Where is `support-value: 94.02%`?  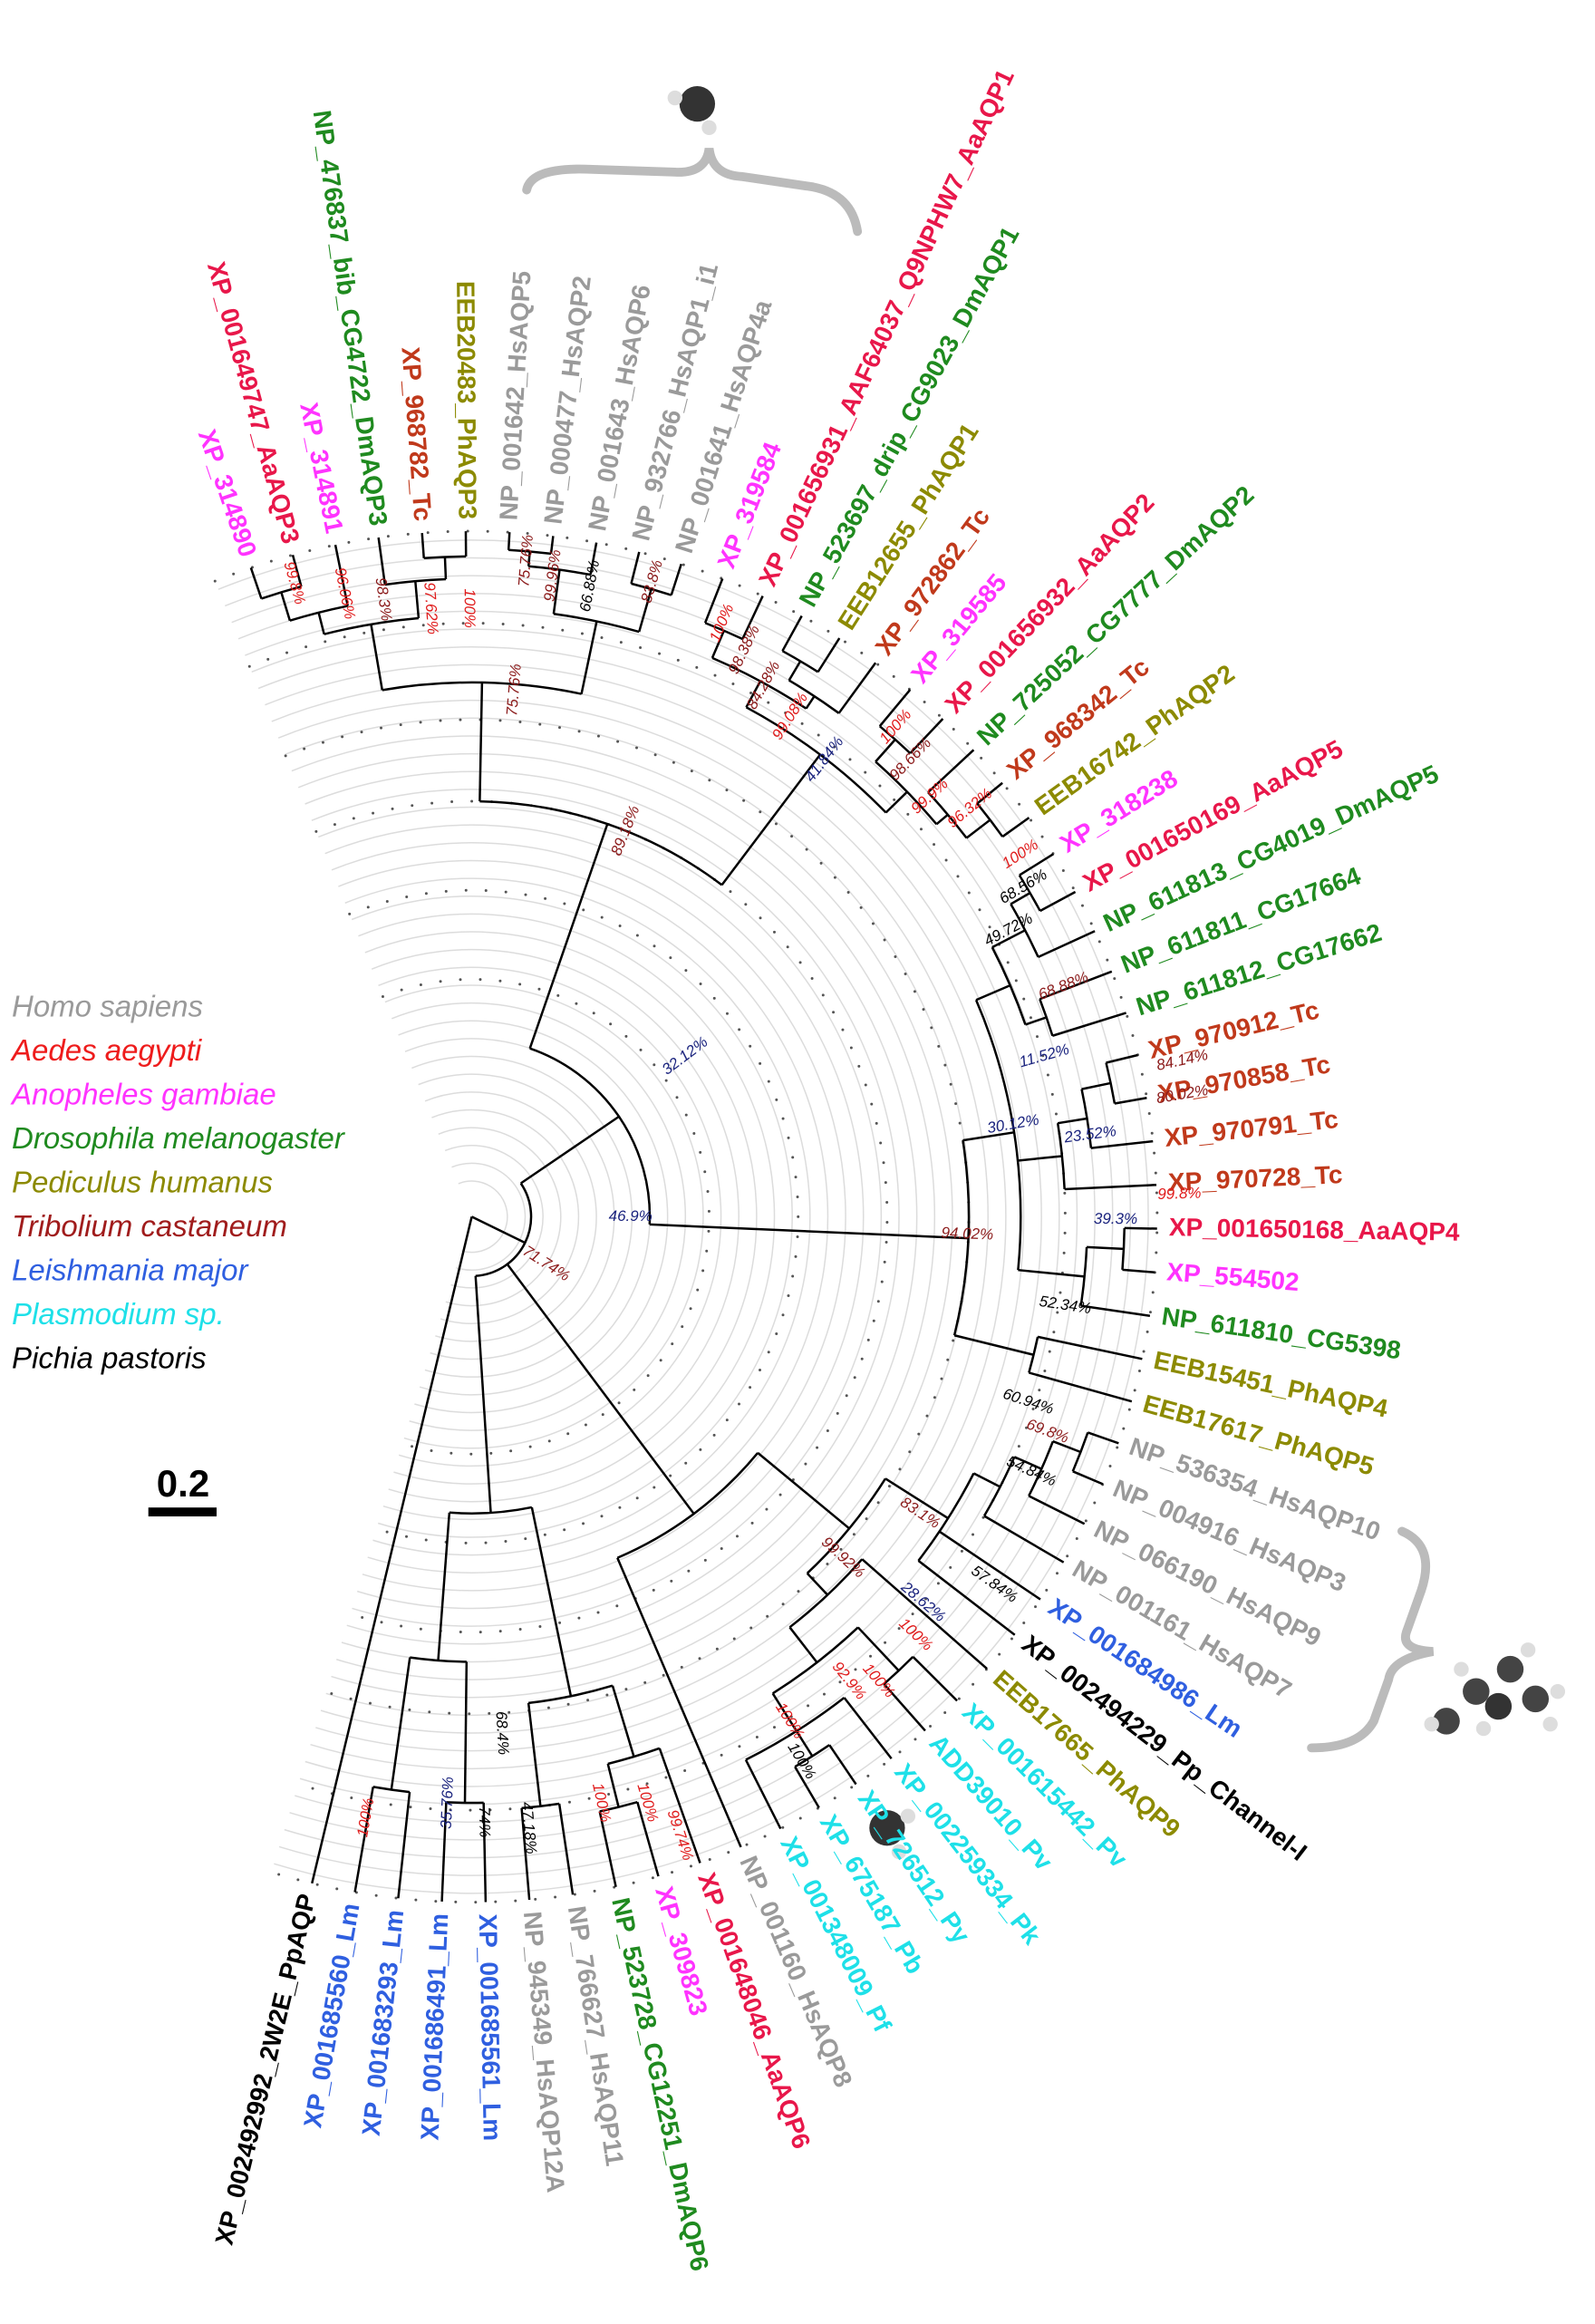 support-value: 94.02% is located at coordinates (967, 1233).